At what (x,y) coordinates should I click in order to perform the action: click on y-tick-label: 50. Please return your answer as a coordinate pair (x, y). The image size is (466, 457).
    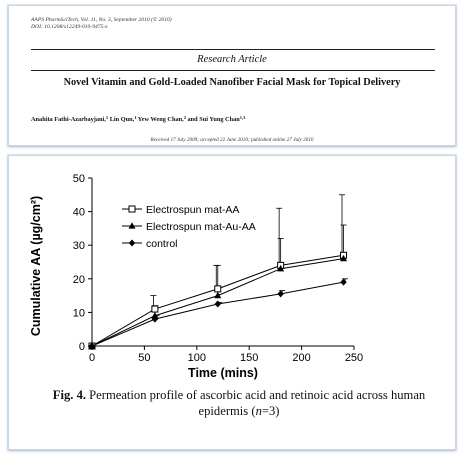
    Looking at the image, I should click on (79, 179).